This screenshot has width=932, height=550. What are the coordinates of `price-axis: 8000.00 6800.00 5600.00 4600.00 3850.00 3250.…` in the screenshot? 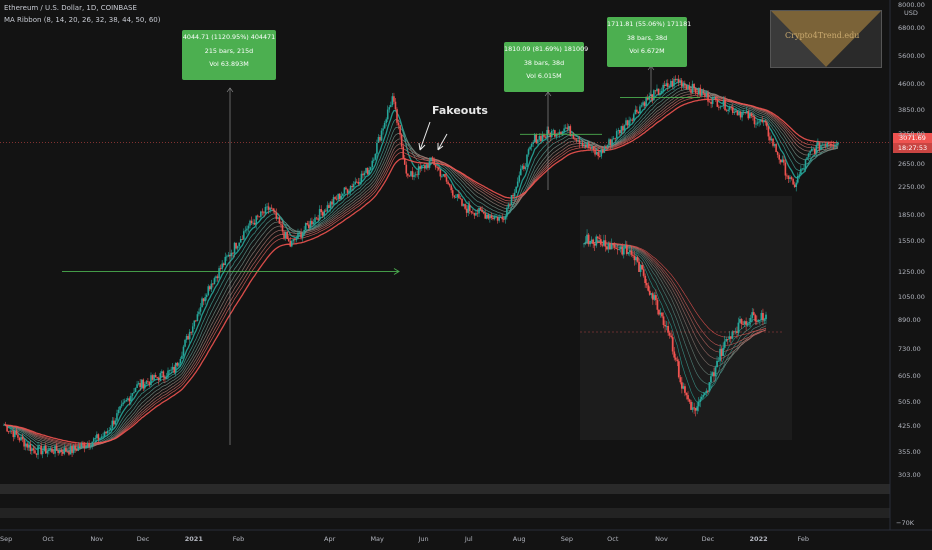 It's located at (911, 265).